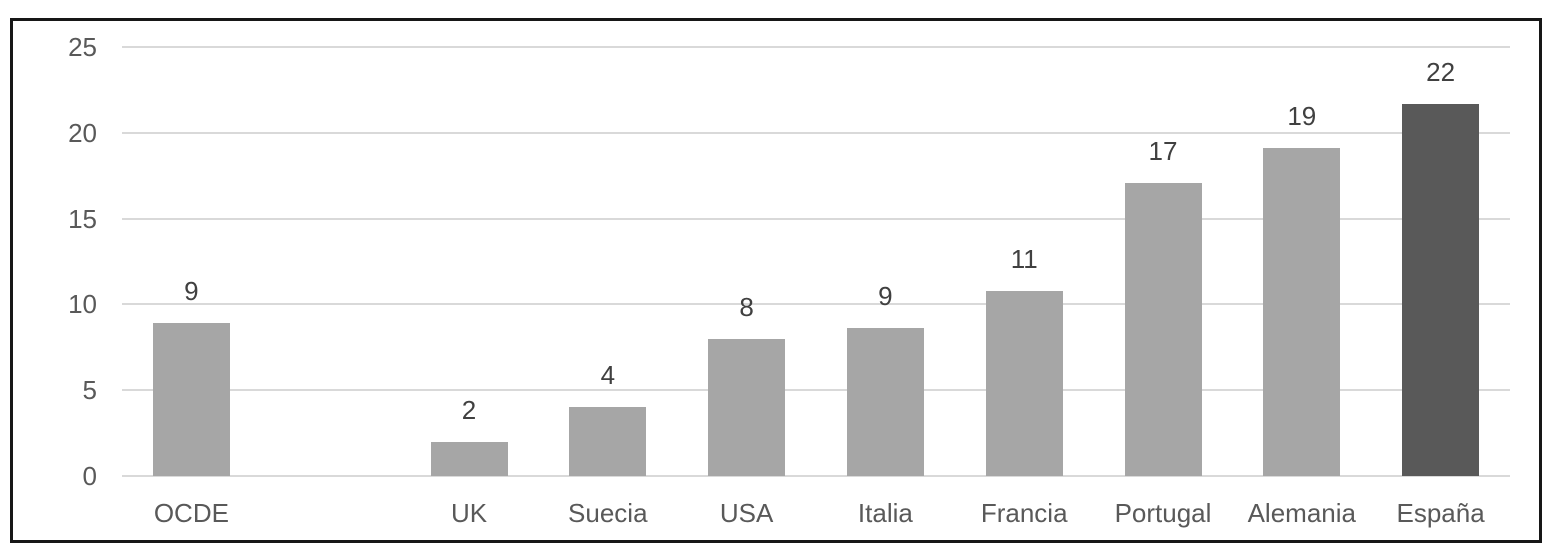  What do you see at coordinates (1302, 116) in the screenshot?
I see `data-label-alemania: 19` at bounding box center [1302, 116].